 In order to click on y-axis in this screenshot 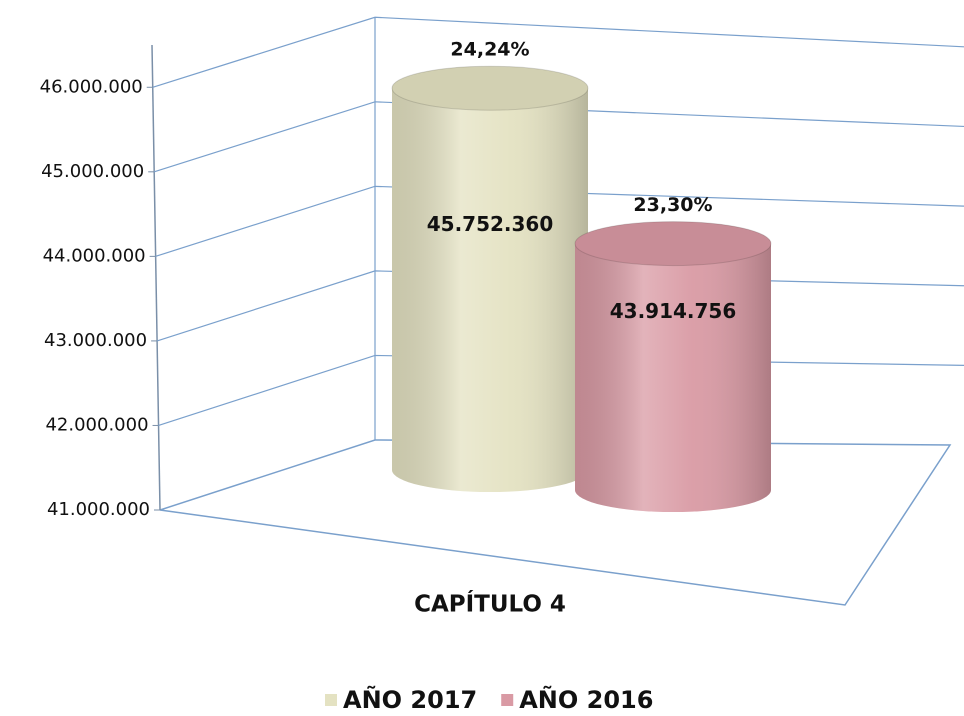, I will do `click(156, 277)`.